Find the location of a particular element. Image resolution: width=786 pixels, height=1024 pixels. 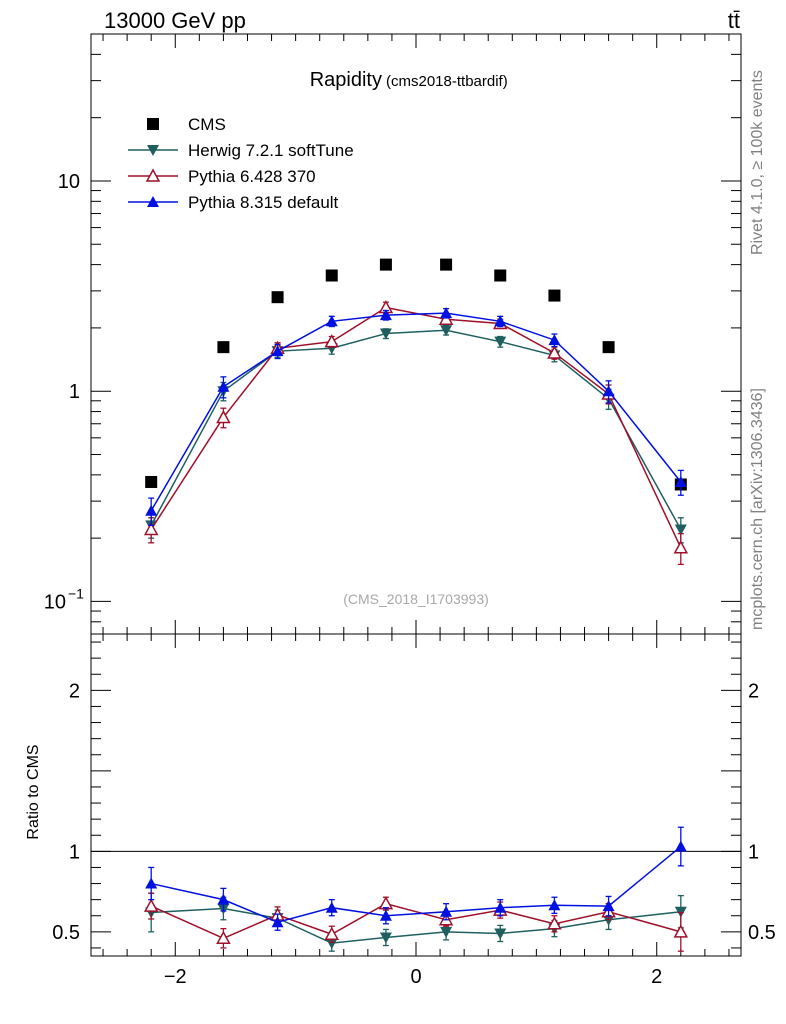

legend-label: Pythia 6.428 370 is located at coordinates (252, 176).